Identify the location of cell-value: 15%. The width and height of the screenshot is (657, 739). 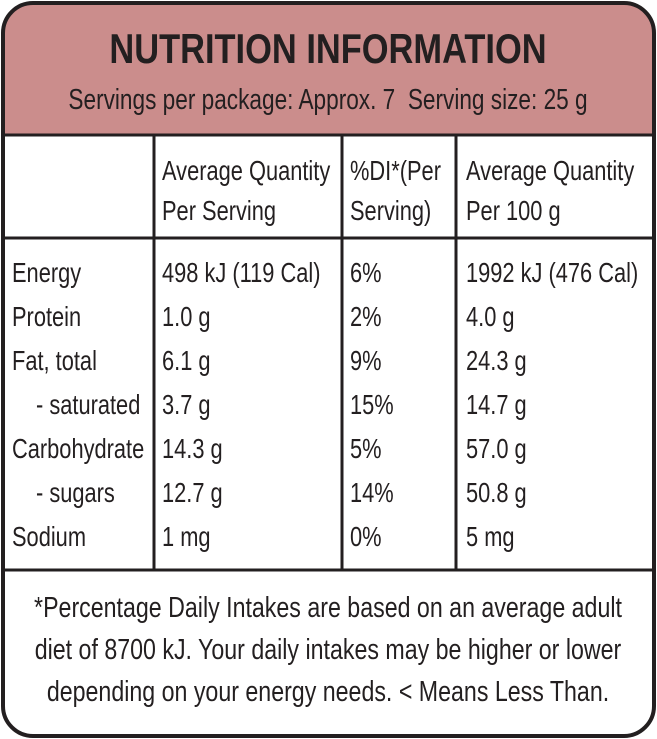
(372, 404).